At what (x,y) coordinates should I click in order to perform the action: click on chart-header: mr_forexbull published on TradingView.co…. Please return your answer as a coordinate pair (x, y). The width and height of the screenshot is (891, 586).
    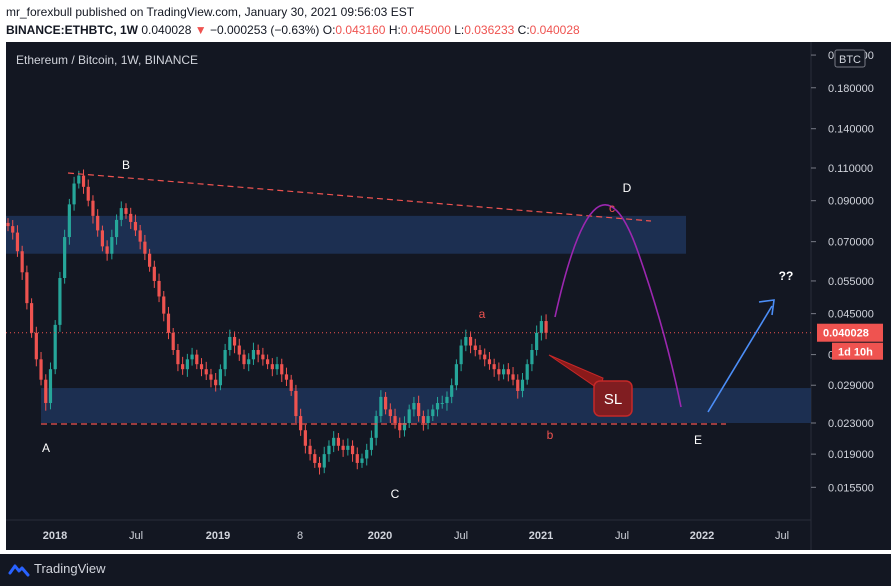
    Looking at the image, I should click on (445, 21).